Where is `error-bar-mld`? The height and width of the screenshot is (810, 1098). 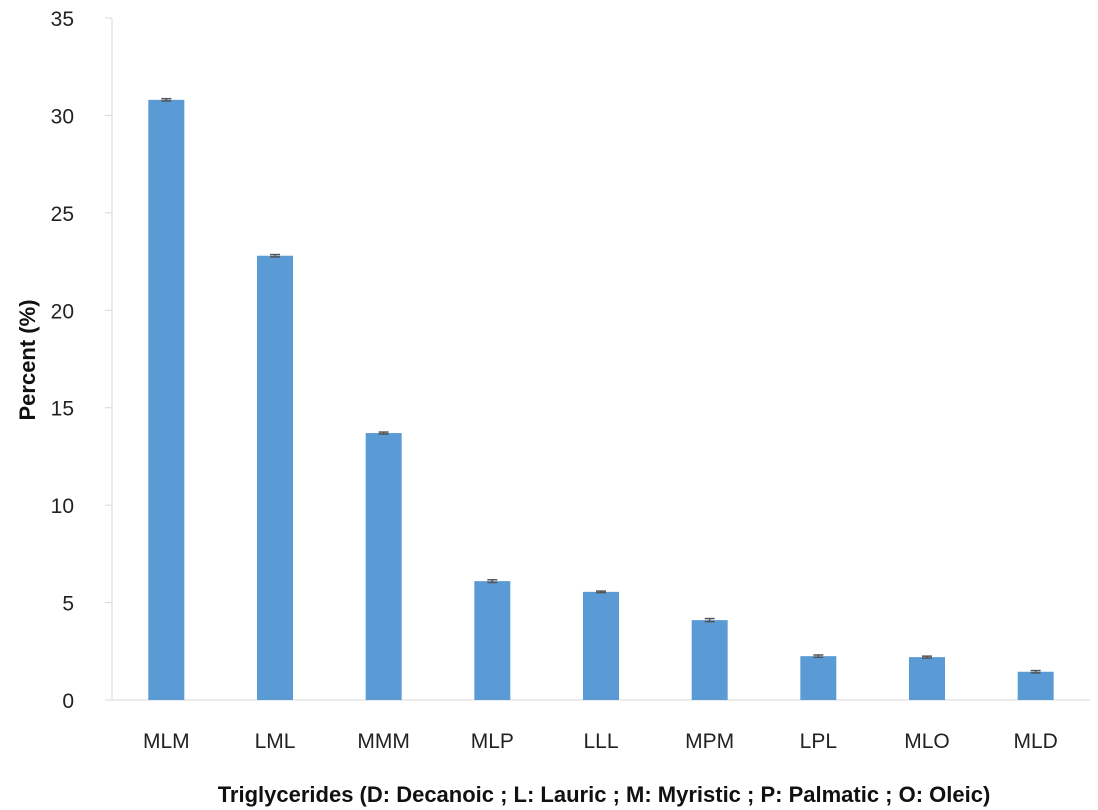
error-bar-mld is located at coordinates (1035, 671).